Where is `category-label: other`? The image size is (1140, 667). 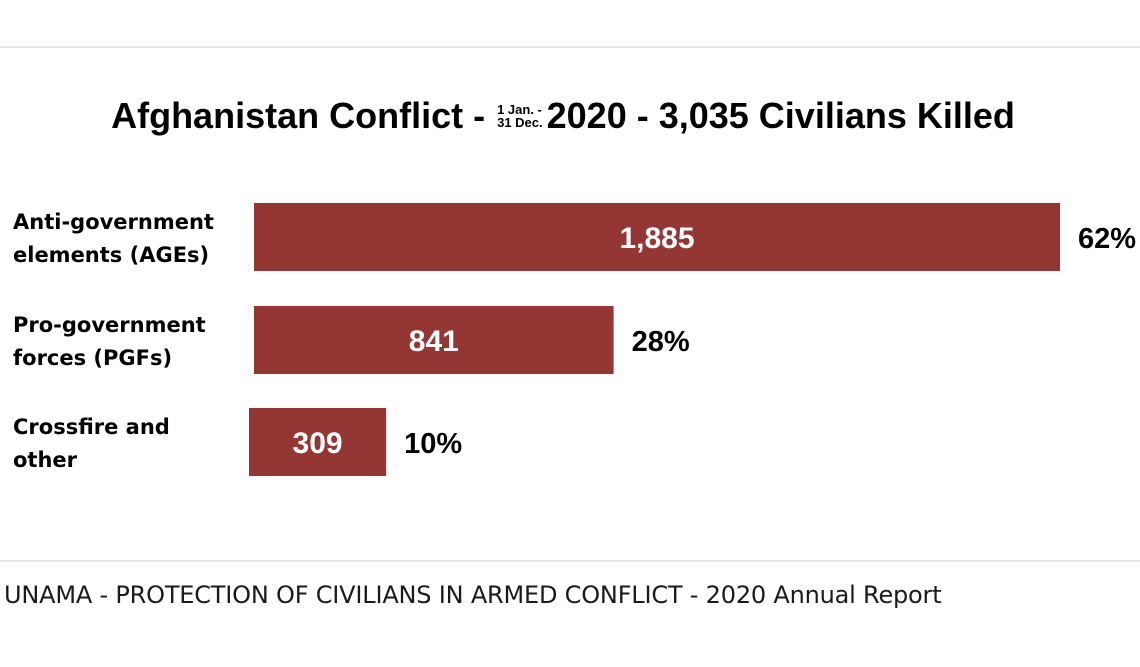 category-label: other is located at coordinates (45, 460).